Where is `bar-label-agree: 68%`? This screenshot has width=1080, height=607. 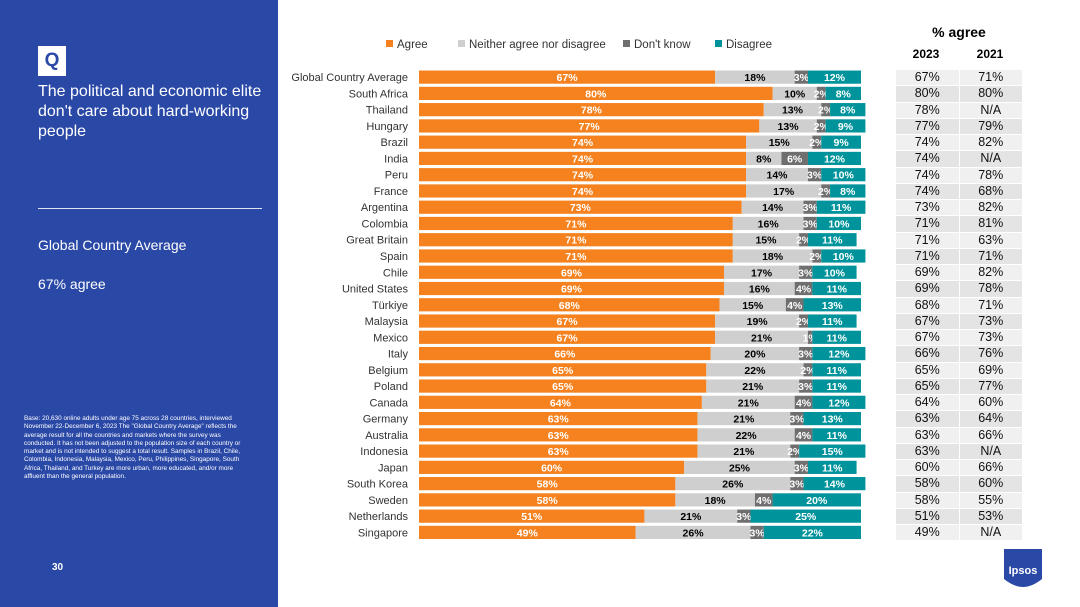 bar-label-agree: 68% is located at coordinates (570, 306).